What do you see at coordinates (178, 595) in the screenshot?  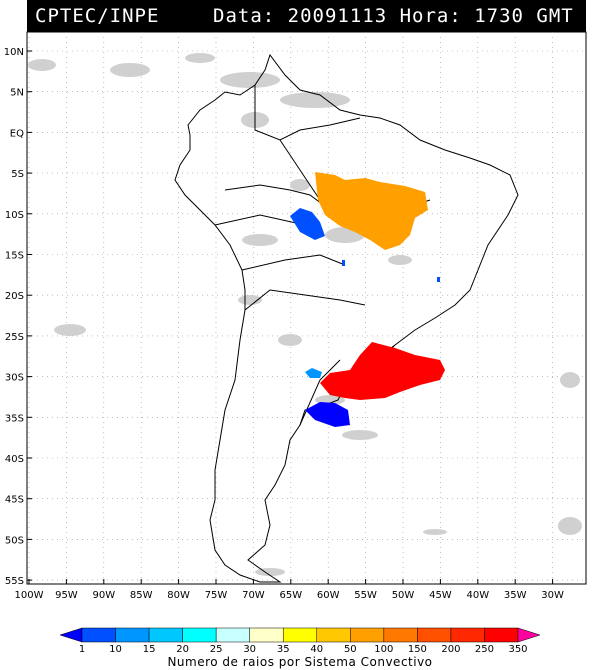 I see `lon-label: 80W` at bounding box center [178, 595].